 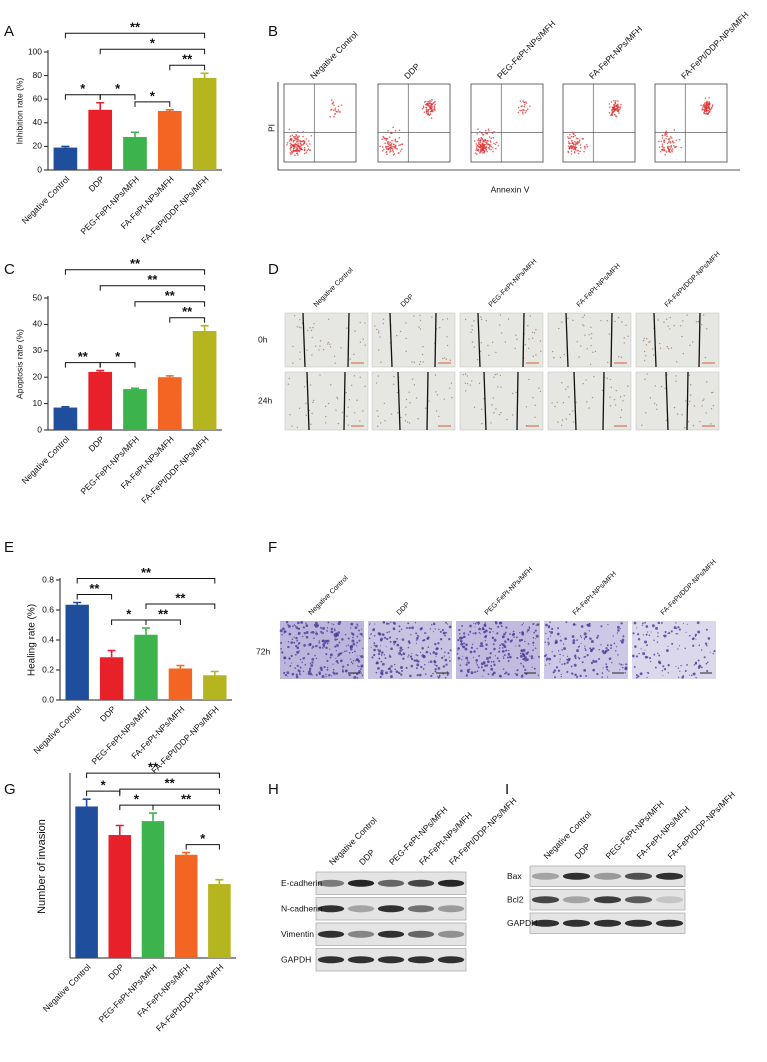 I want to click on x-tick-label: Negative Control, so click(x=46, y=460).